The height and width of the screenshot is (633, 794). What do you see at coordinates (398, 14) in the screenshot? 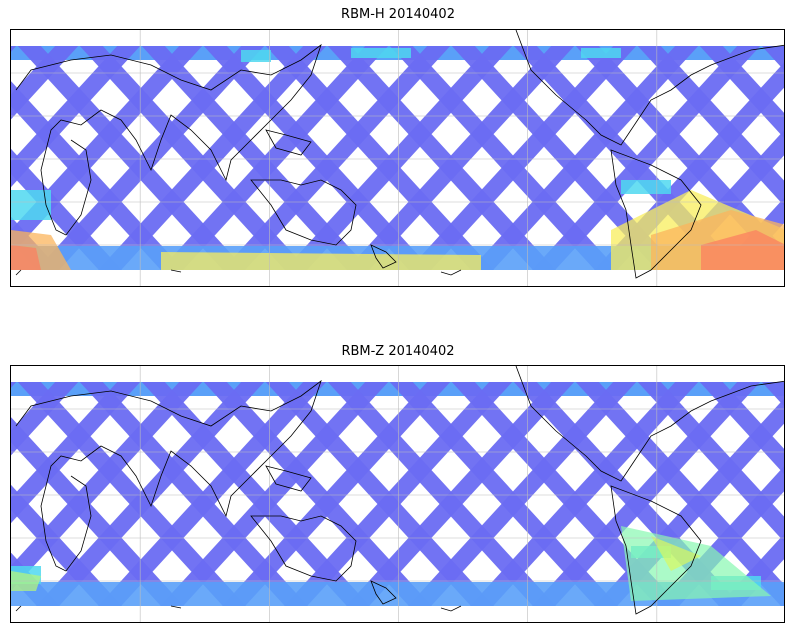
I see `panel-title: RBM-H 20140402` at bounding box center [398, 14].